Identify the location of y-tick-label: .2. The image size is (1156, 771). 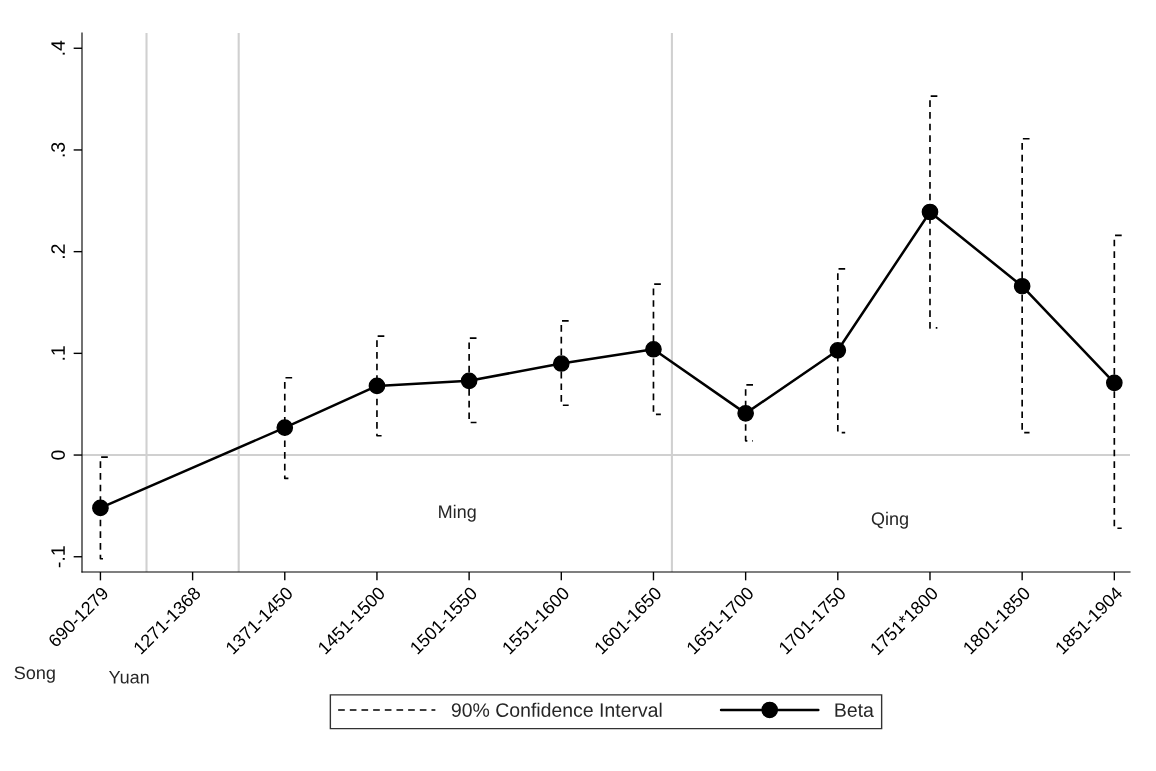
(58, 251).